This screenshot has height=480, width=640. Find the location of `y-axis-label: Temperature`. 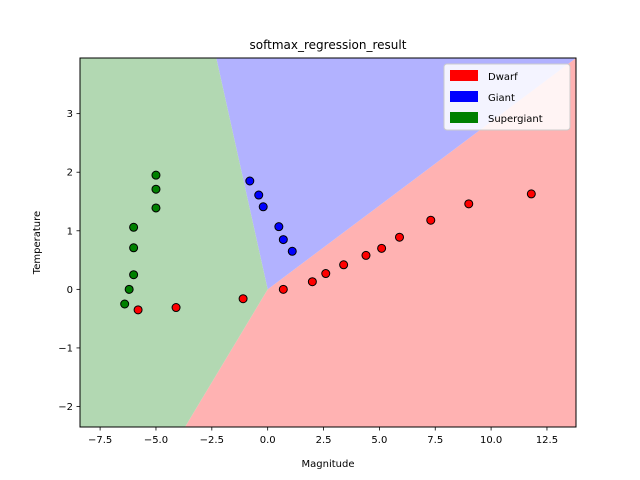

y-axis-label: Temperature is located at coordinates (37, 243).